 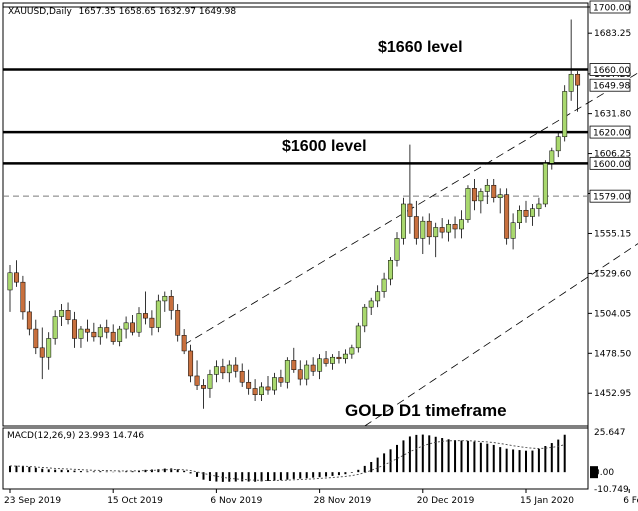 I want to click on price-label-box, so click(x=610, y=196).